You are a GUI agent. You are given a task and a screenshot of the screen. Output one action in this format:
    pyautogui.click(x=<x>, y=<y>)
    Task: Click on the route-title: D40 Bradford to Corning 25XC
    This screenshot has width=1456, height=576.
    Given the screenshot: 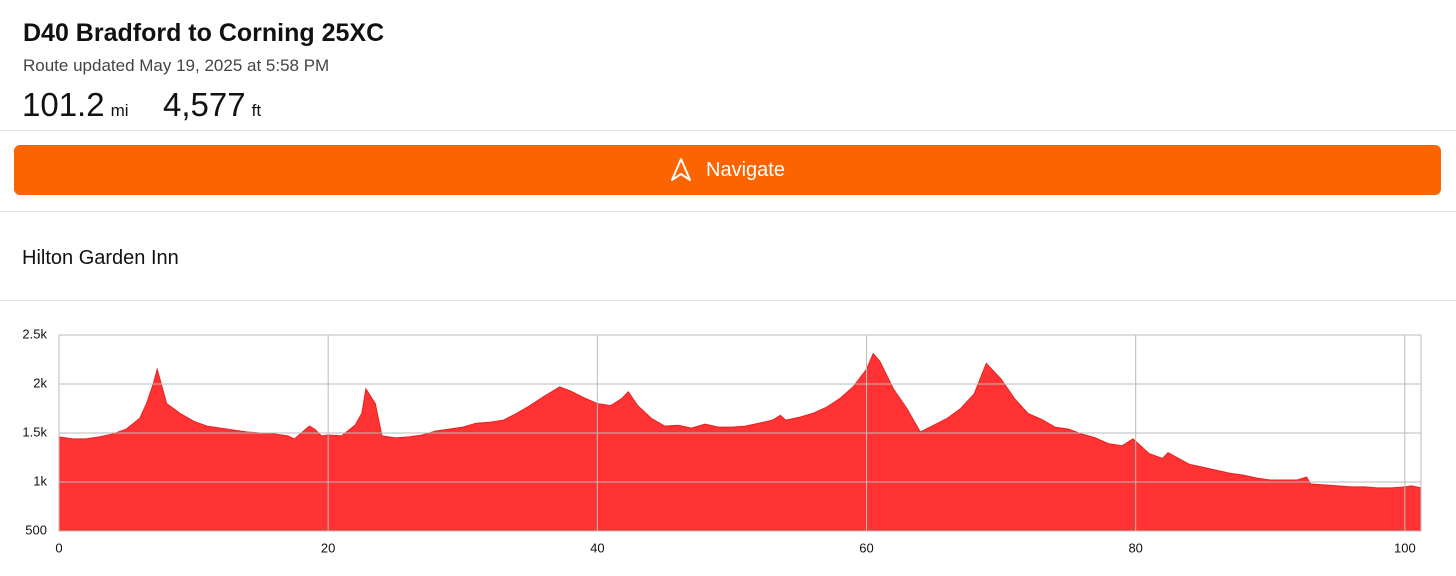 What is the action you would take?
    pyautogui.click(x=204, y=33)
    